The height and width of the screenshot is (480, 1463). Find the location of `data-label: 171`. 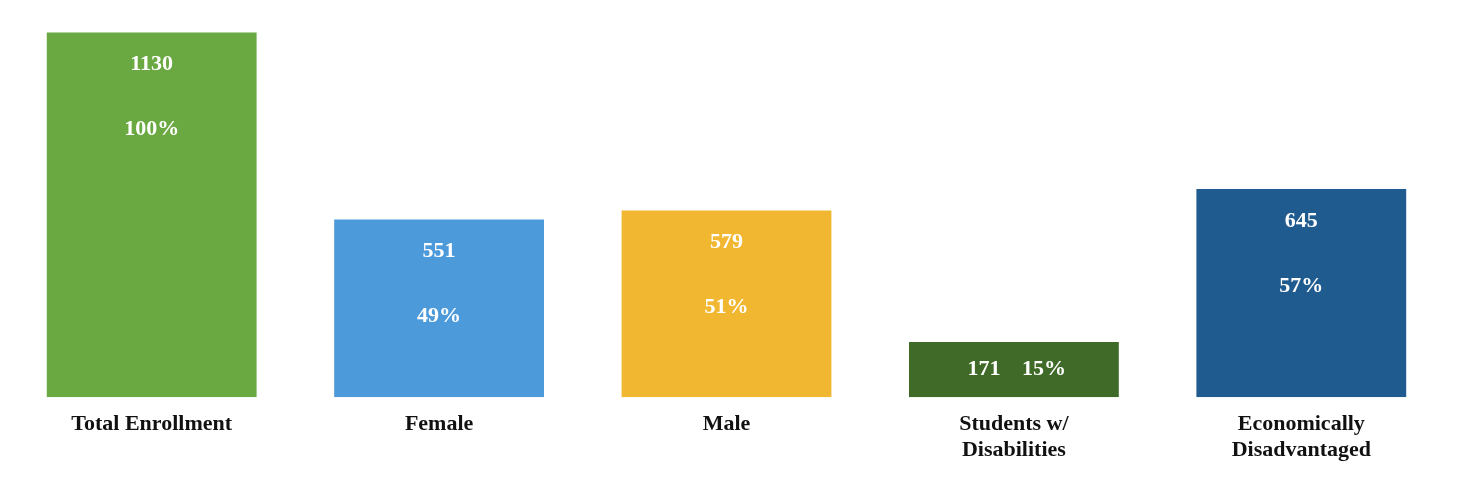

data-label: 171 is located at coordinates (984, 368).